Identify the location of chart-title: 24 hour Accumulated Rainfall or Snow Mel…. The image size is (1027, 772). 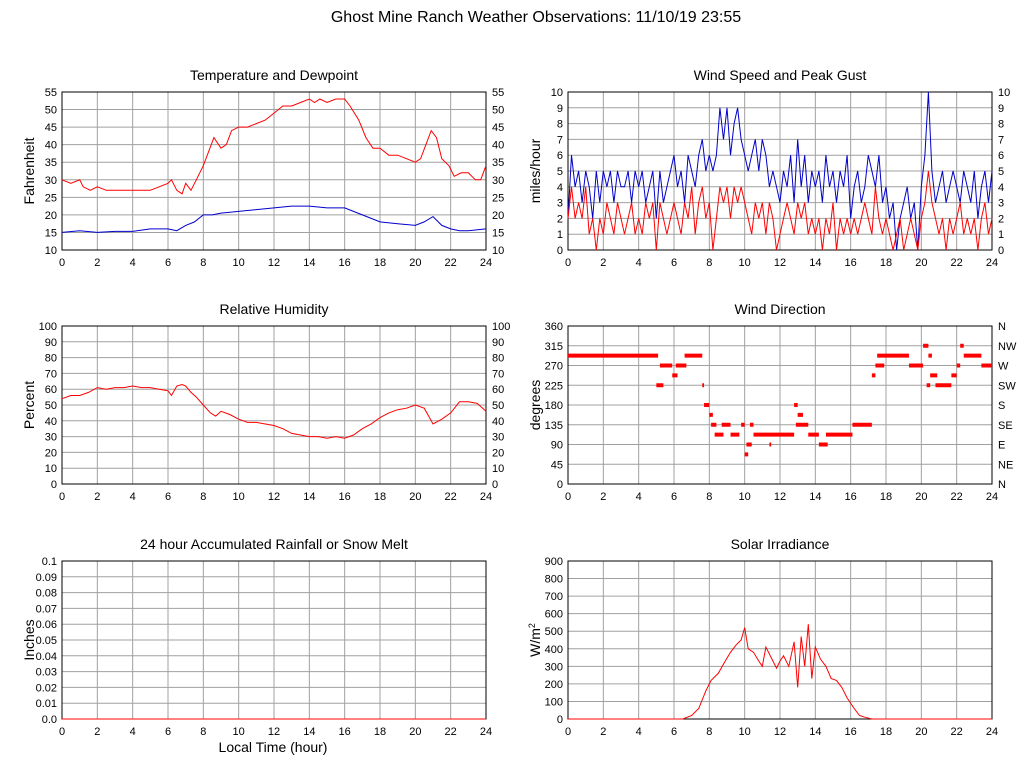
(274, 544).